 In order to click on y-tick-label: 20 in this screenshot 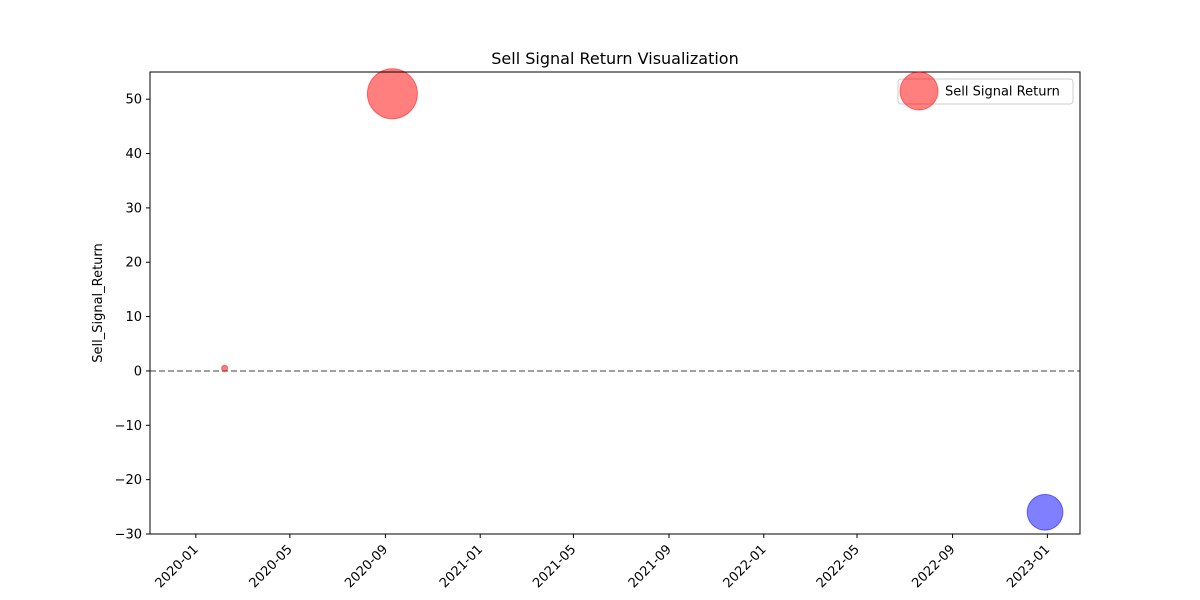, I will do `click(133, 263)`.